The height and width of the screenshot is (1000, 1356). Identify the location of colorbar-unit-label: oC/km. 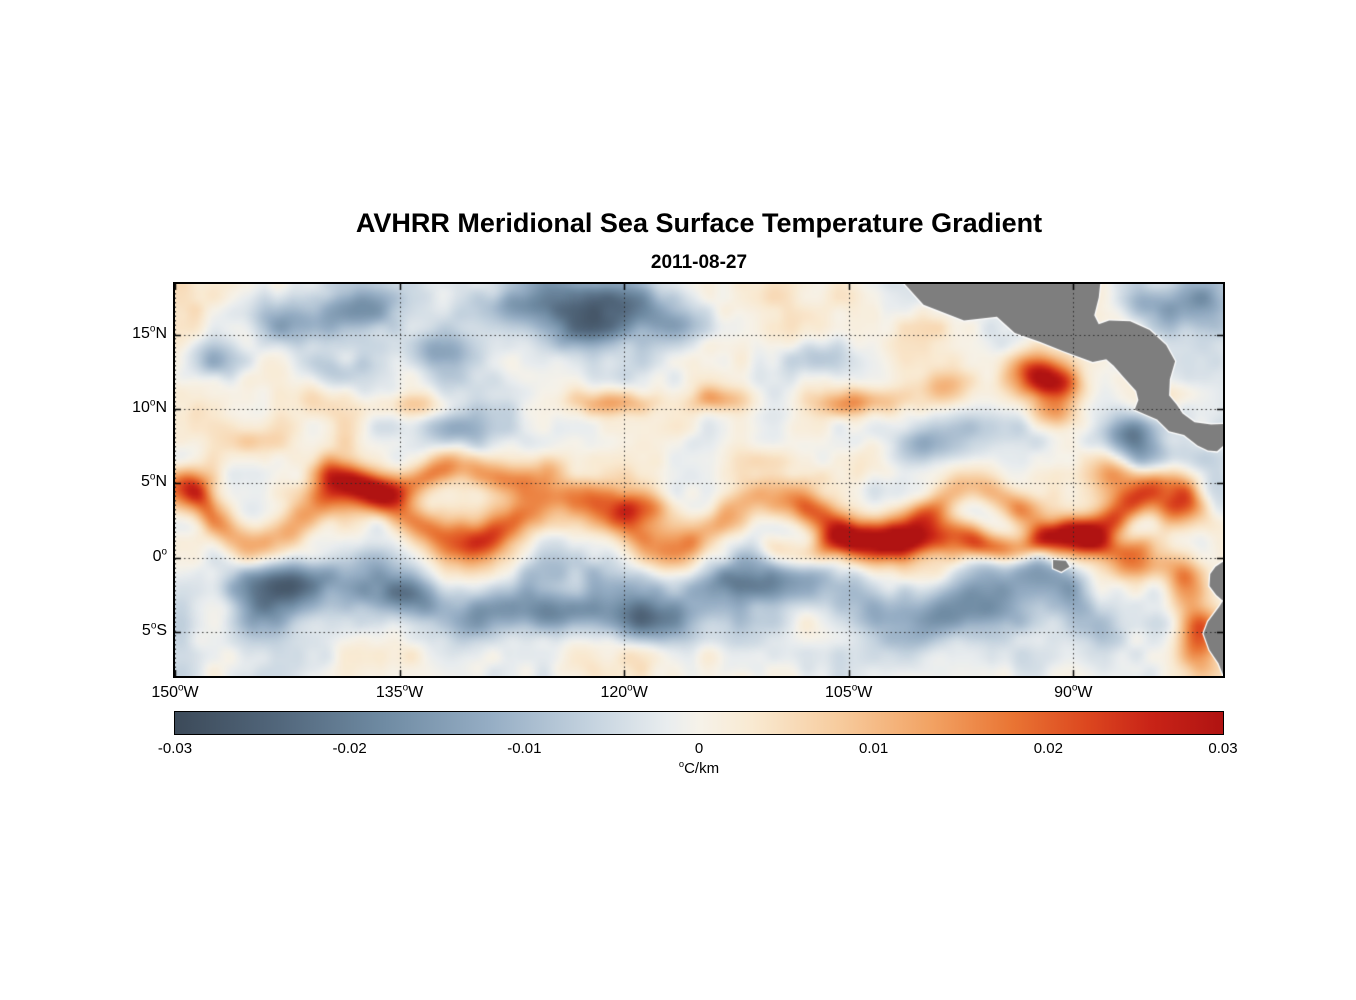
(699, 768).